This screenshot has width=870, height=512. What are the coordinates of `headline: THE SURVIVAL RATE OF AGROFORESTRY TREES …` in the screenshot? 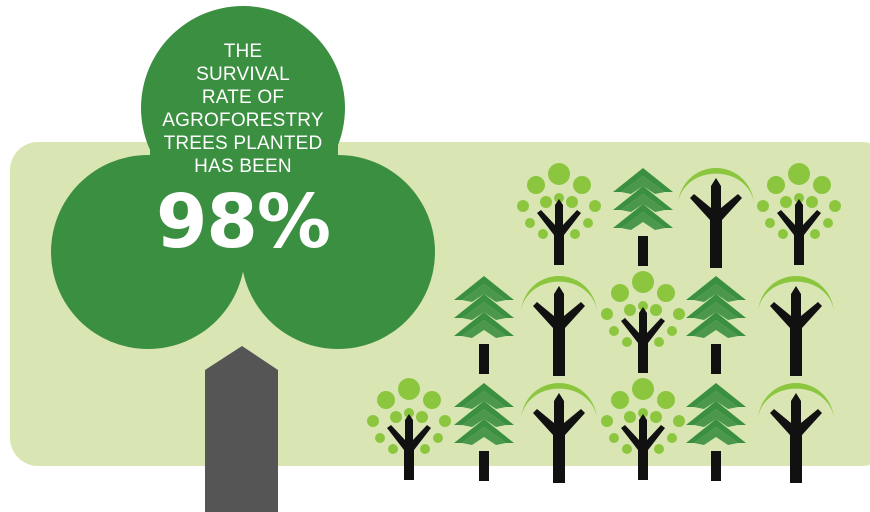 It's located at (243, 151).